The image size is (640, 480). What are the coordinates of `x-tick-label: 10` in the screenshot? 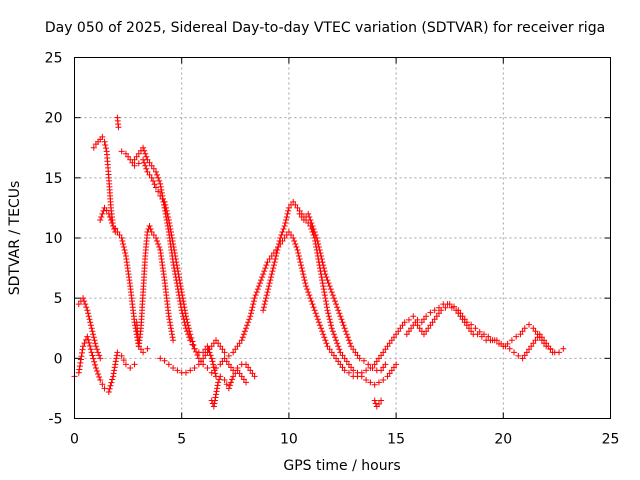 It's located at (289, 440).